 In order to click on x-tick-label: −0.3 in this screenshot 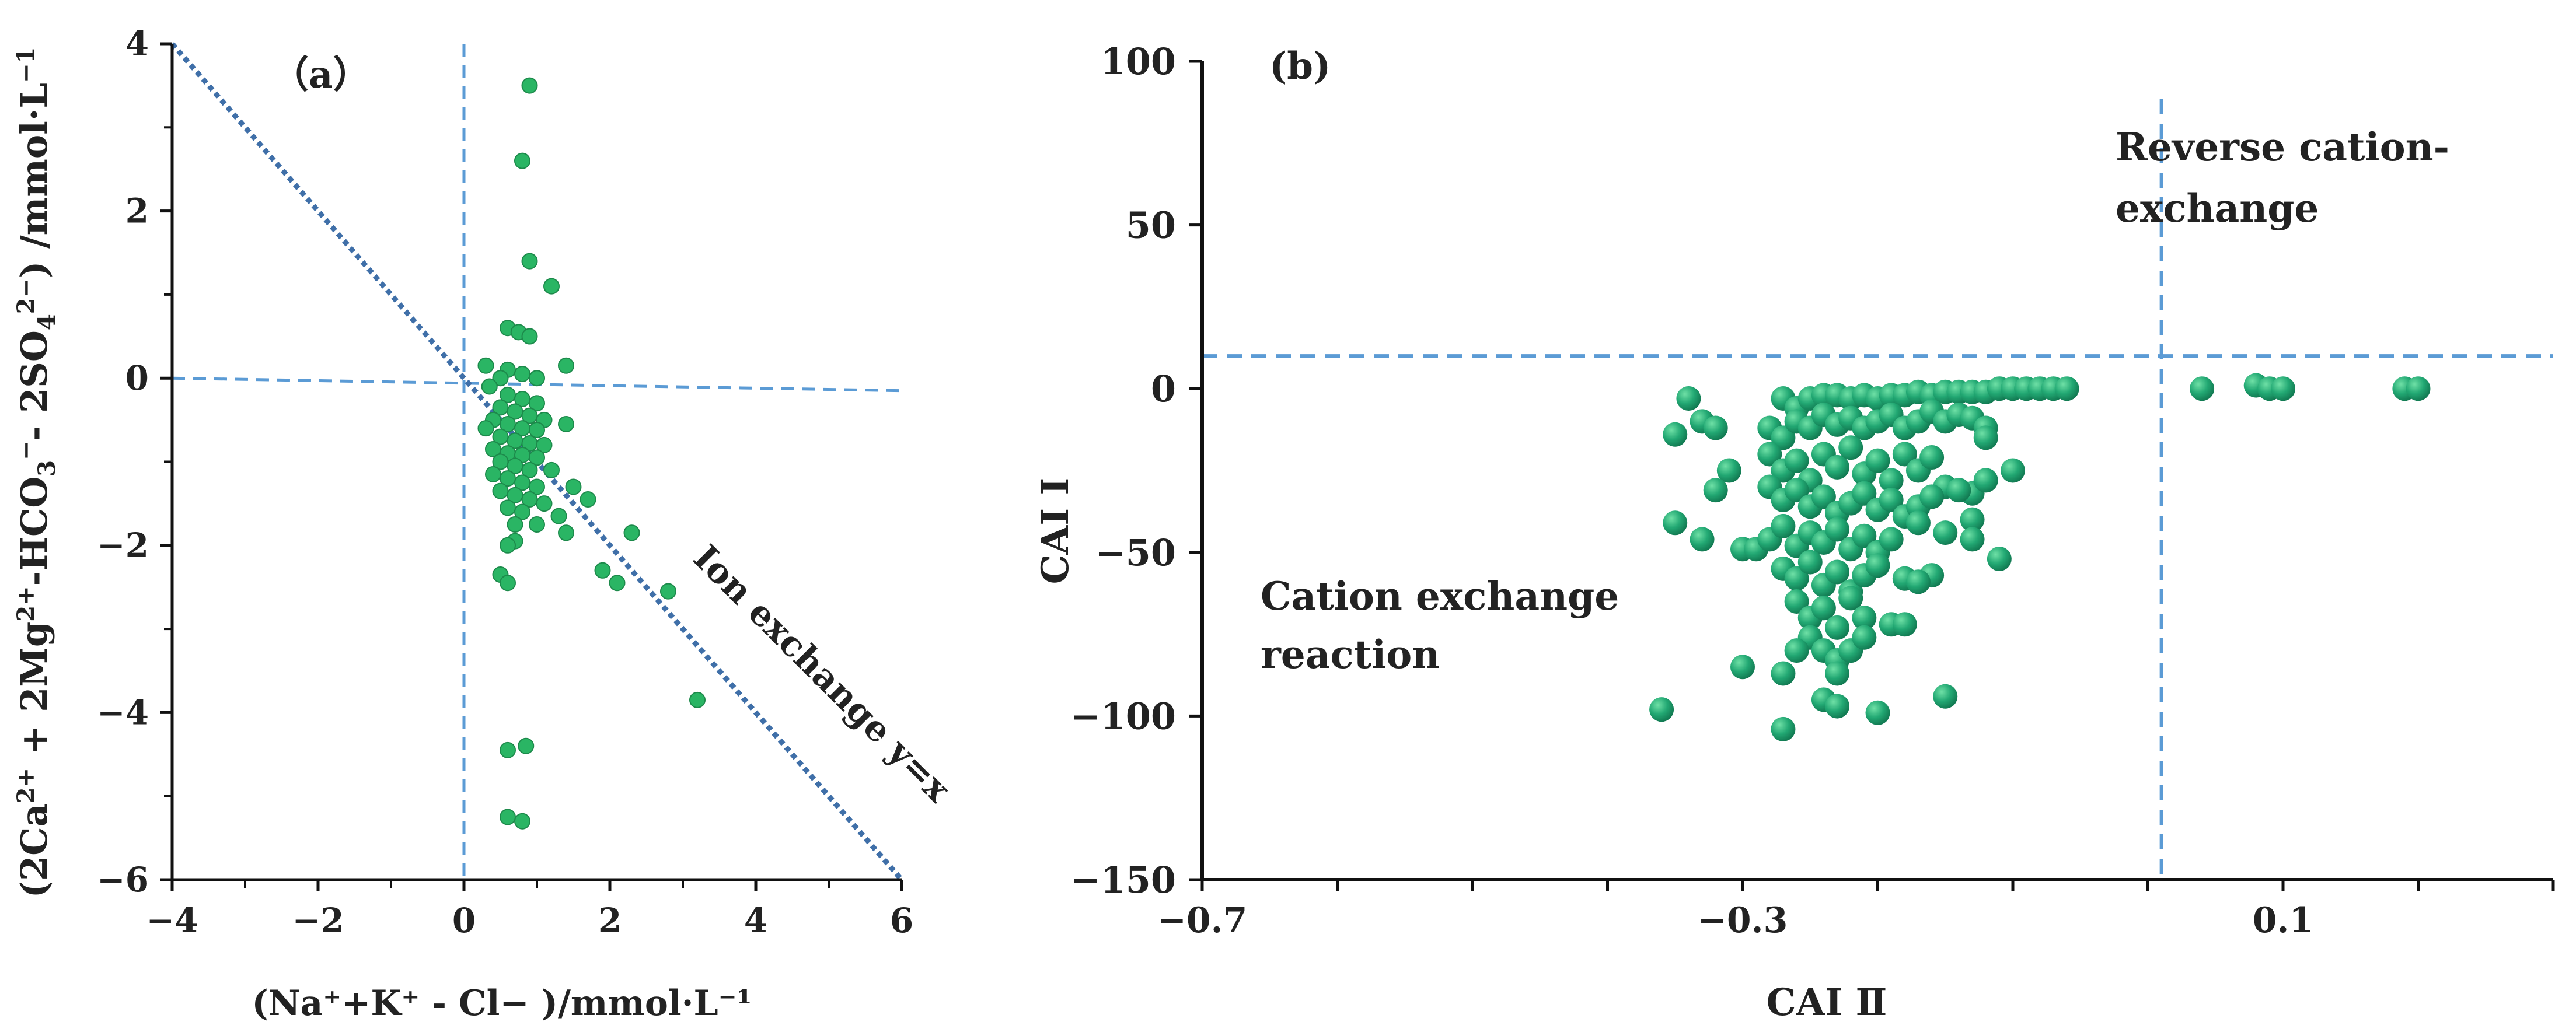, I will do `click(1743, 920)`.